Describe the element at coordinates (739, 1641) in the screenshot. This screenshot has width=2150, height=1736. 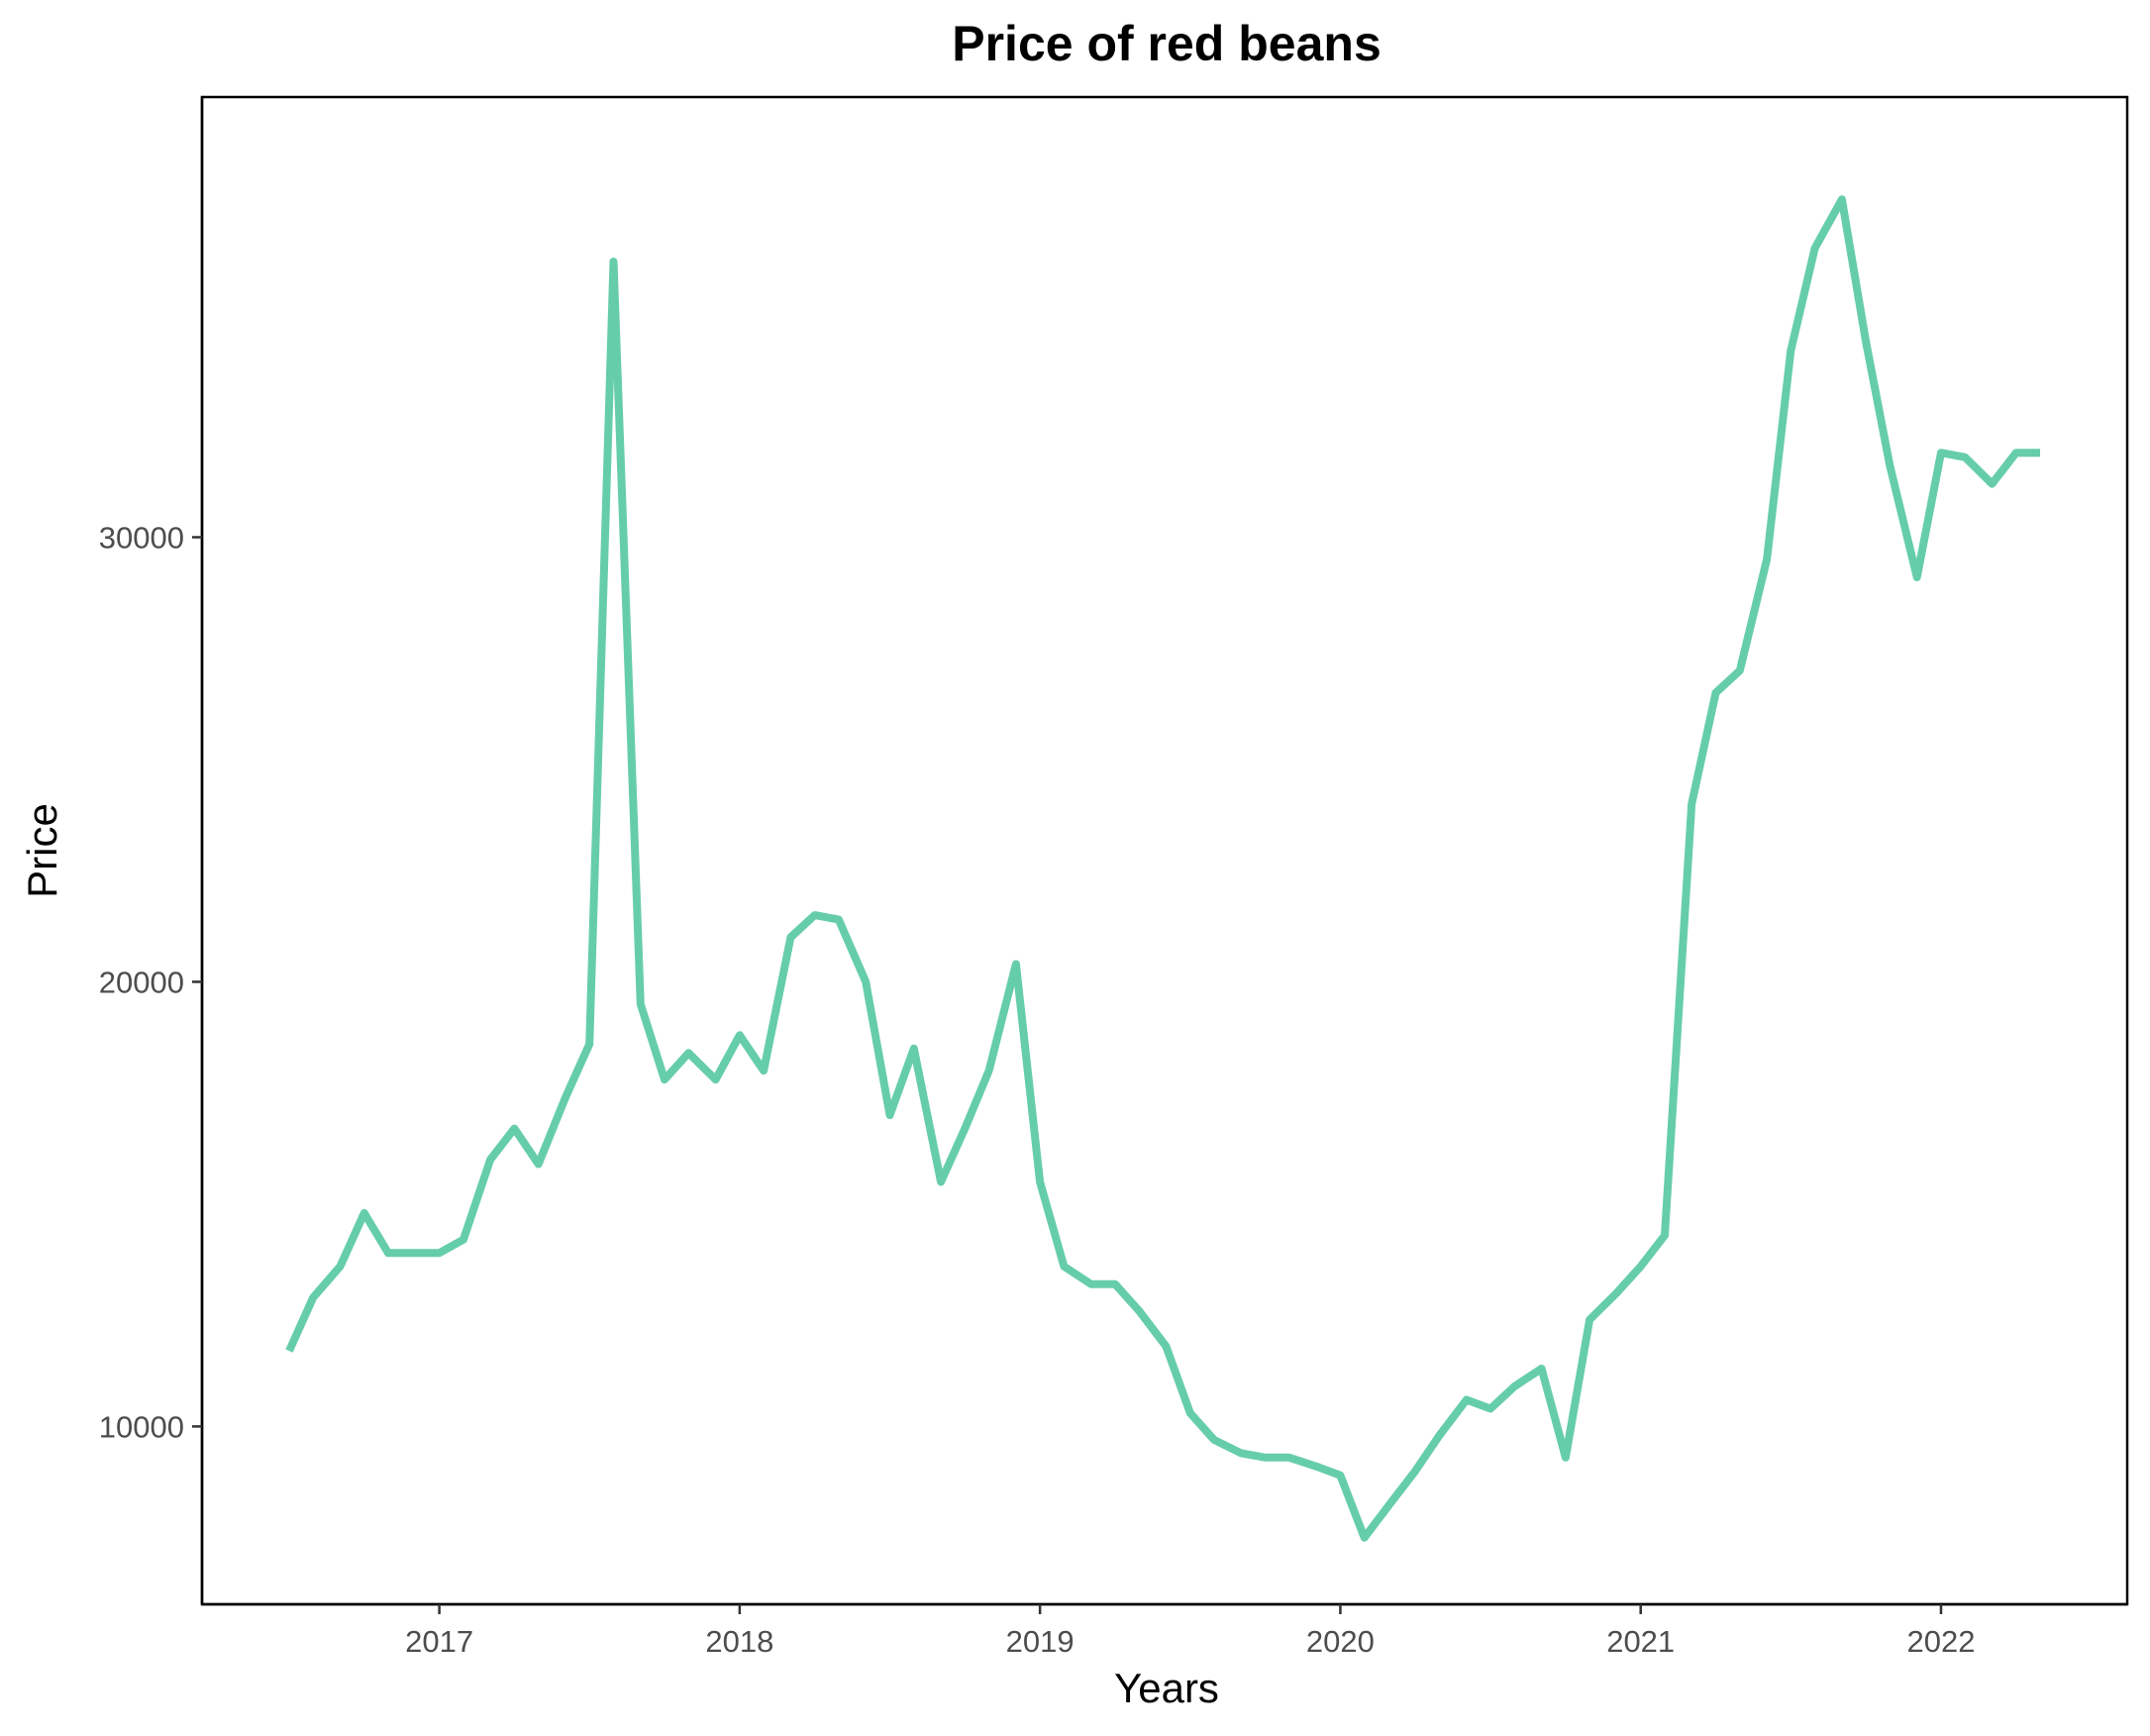
I see `x-tick-label: 2018` at that location.